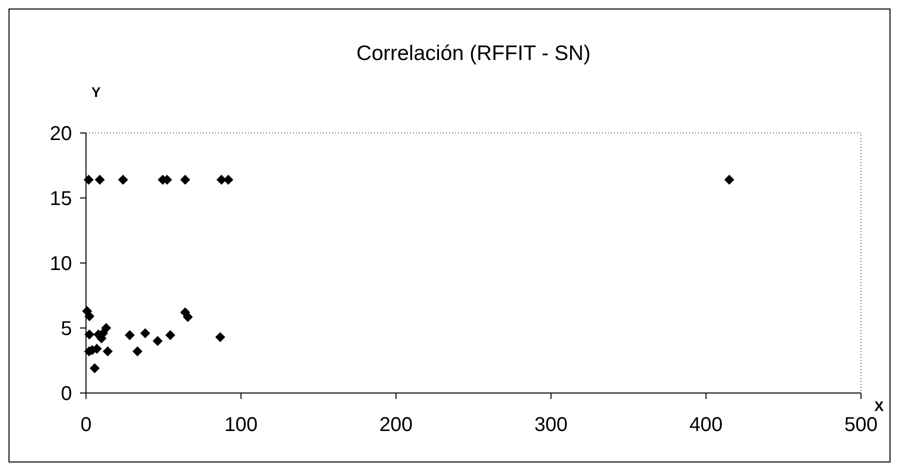 The width and height of the screenshot is (899, 471). I want to click on x-tick-label: 0, so click(86, 425).